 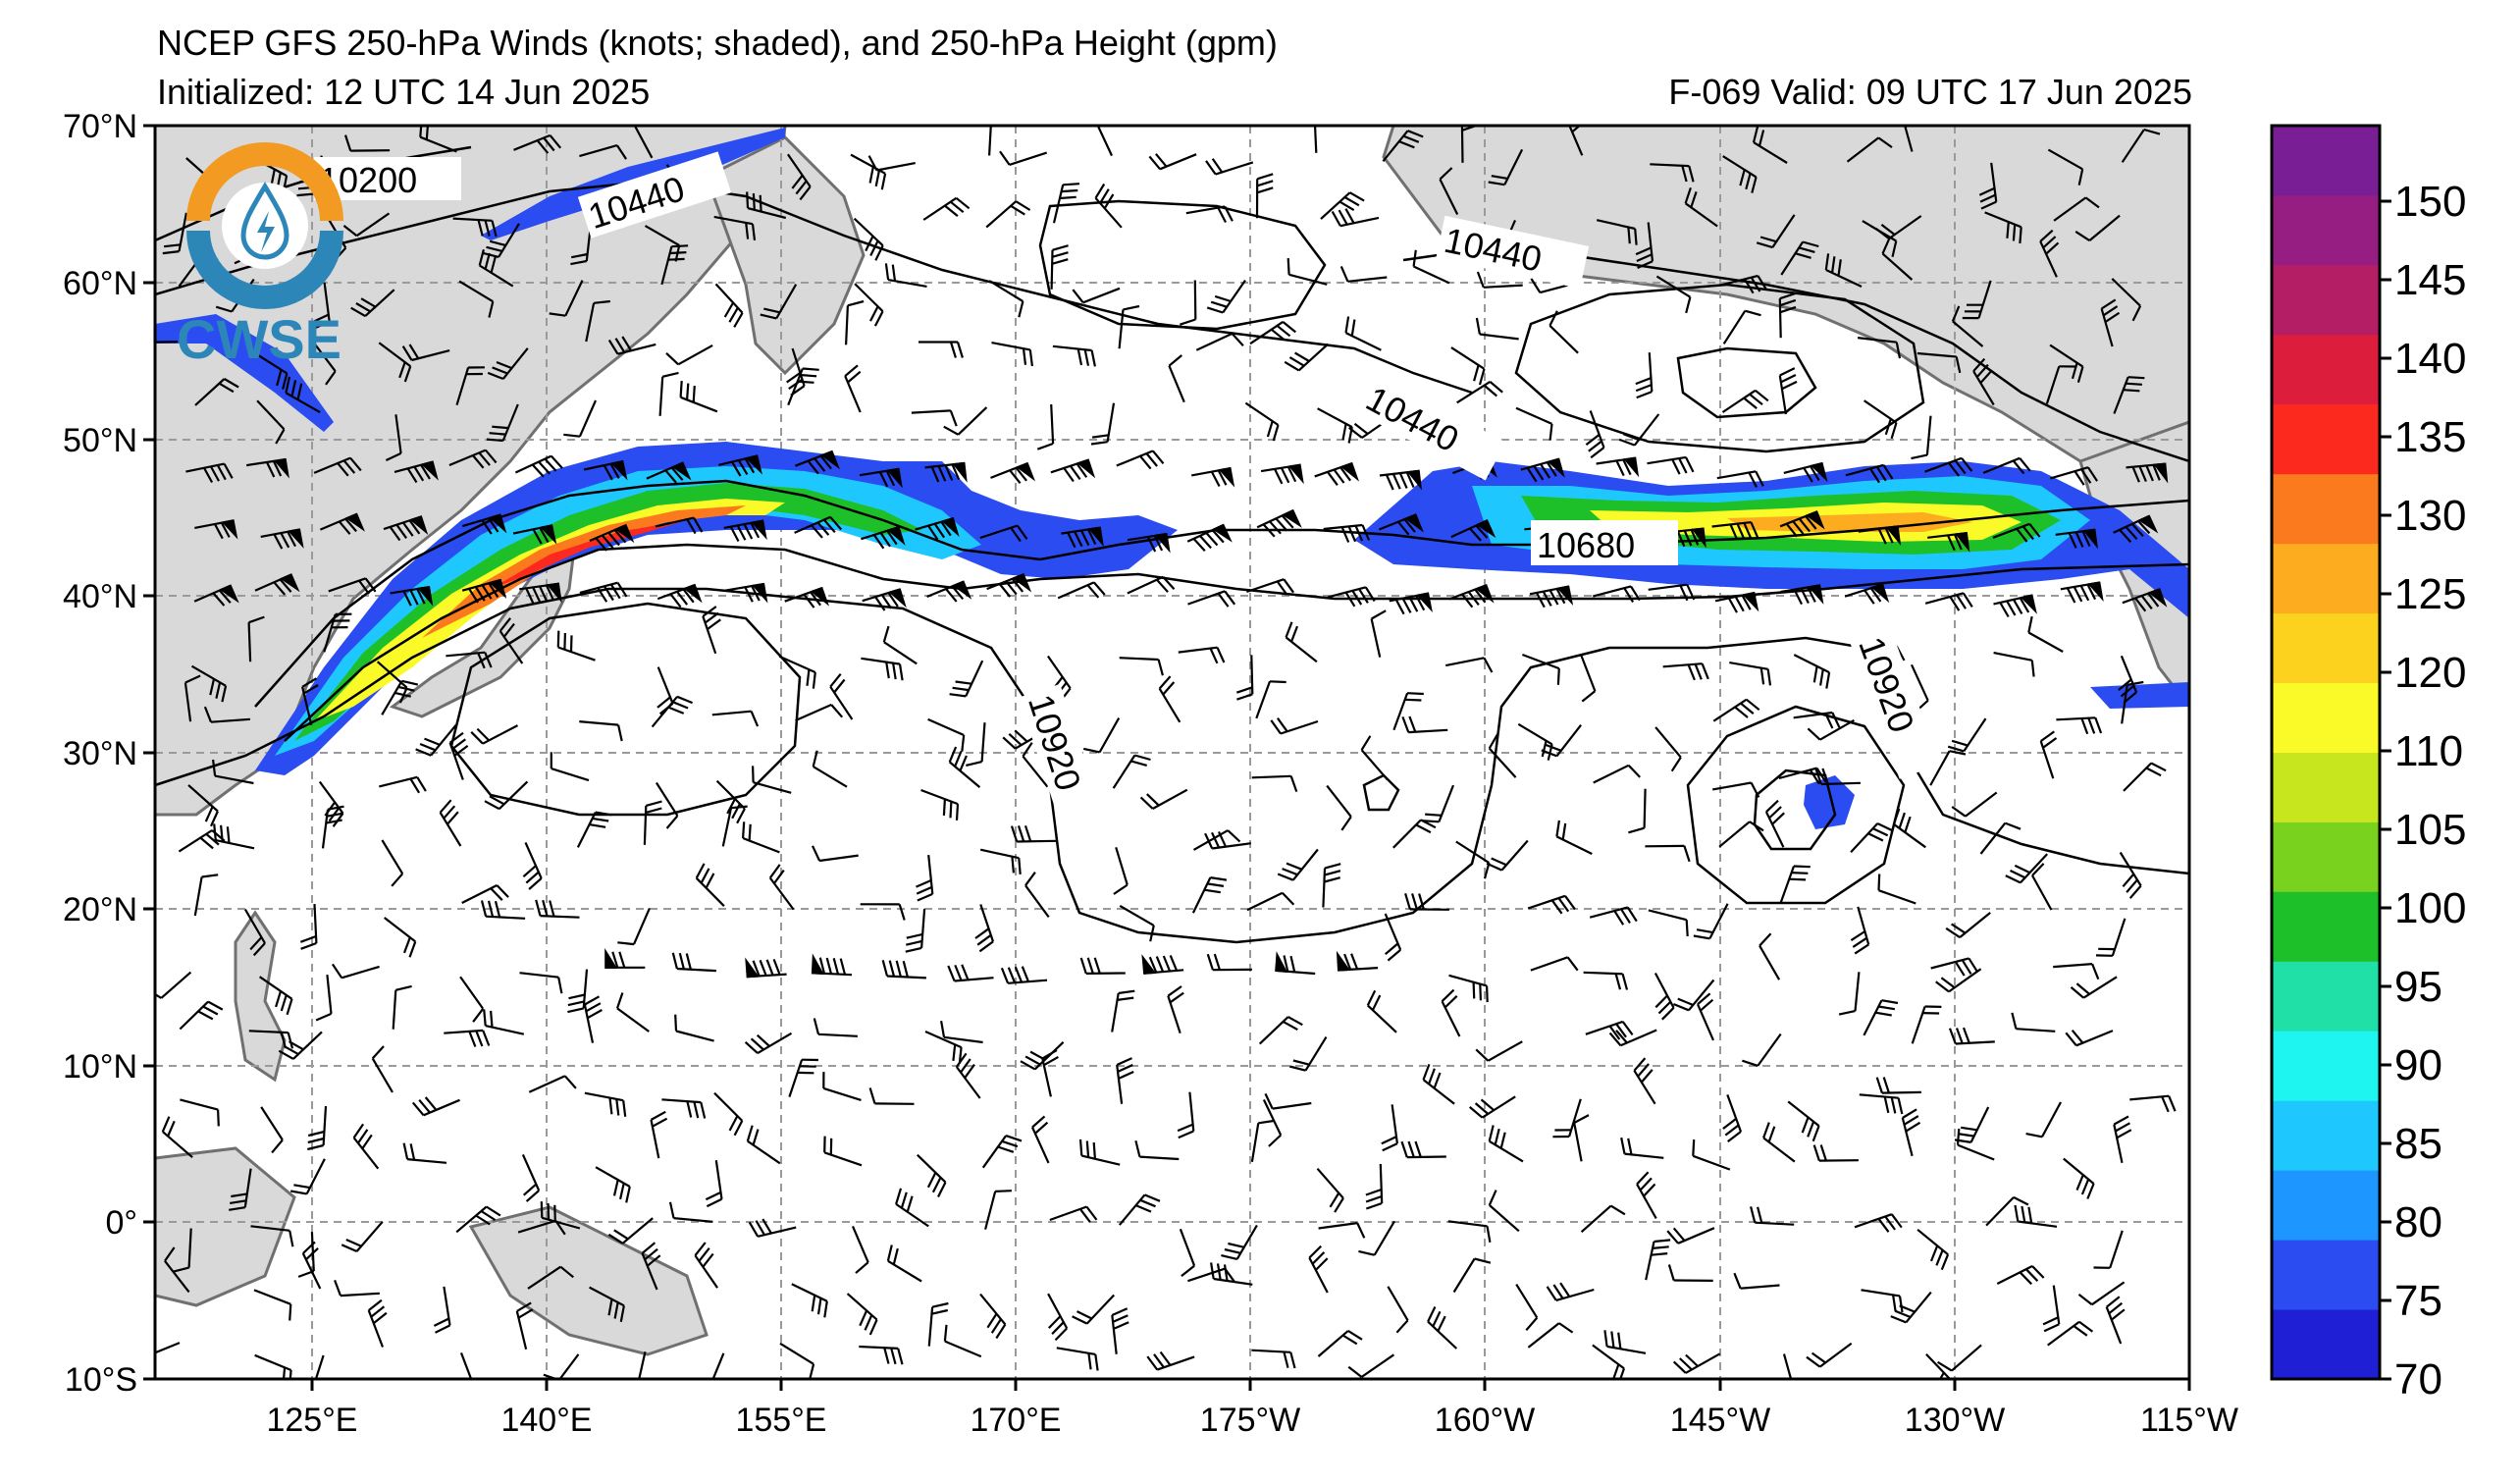 What do you see at coordinates (1930, 92) in the screenshot?
I see `valid-time: F-069 Valid: 09 UTC 17 Jun 2025` at bounding box center [1930, 92].